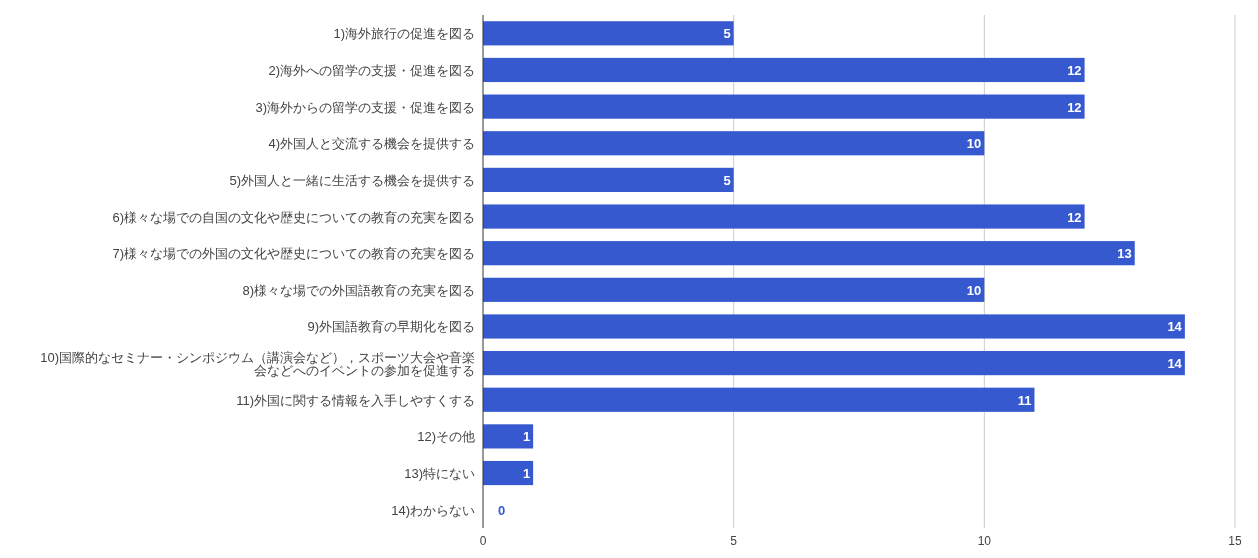 This screenshot has width=1258, height=558. Describe the element at coordinates (352, 180) in the screenshot. I see `y-tick-label: 5)外国人と一緒に生活する機会を提供する` at that location.